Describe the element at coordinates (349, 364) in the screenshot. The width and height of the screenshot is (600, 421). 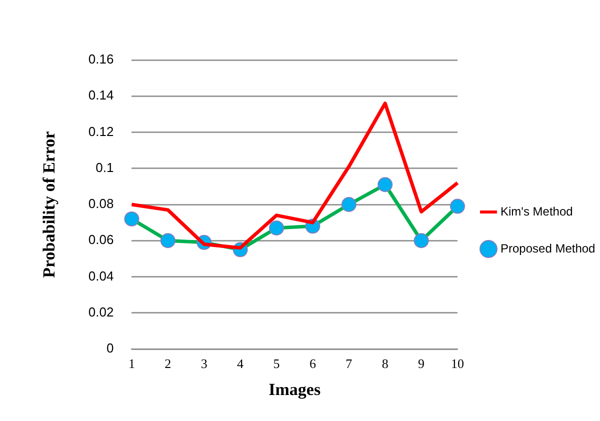
I see `x-tick-label: 7` at that location.